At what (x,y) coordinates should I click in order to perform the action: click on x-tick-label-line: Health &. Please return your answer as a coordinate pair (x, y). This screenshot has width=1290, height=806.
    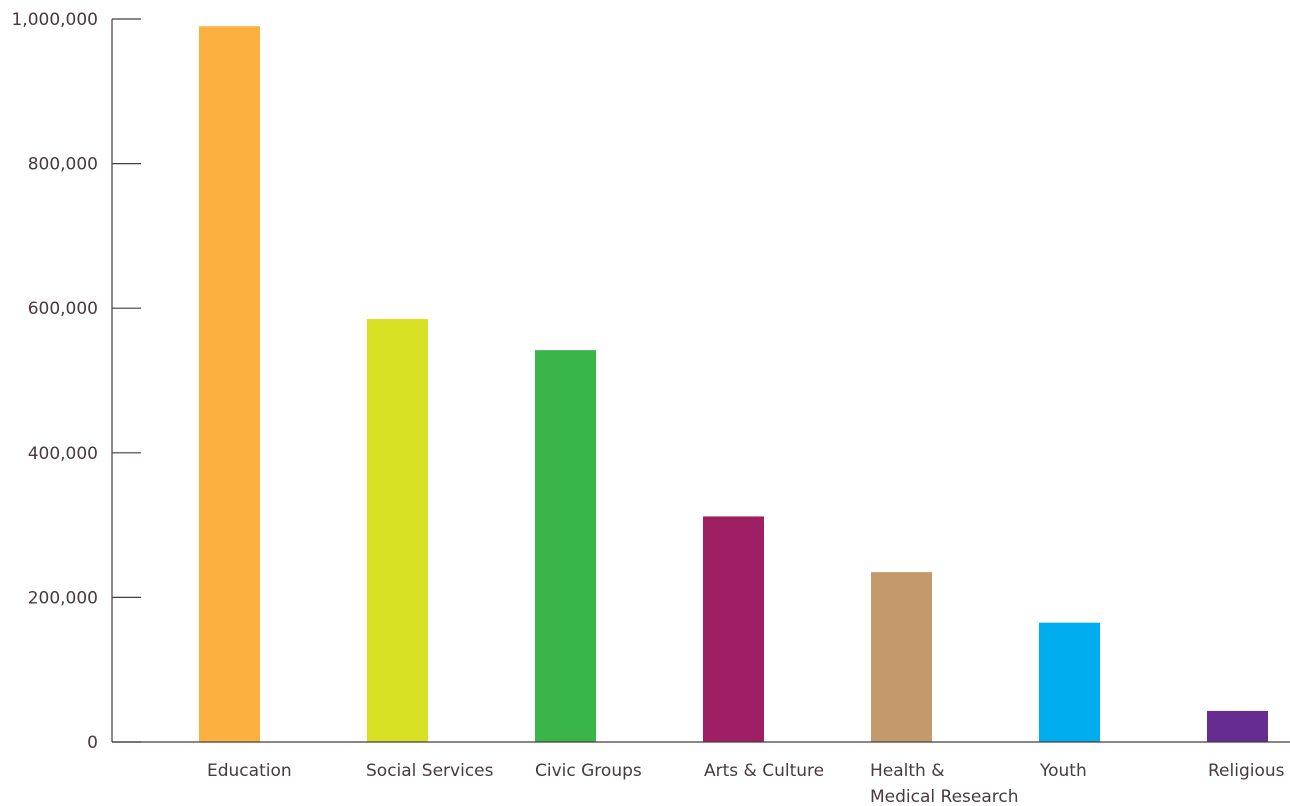
    Looking at the image, I should click on (907, 771).